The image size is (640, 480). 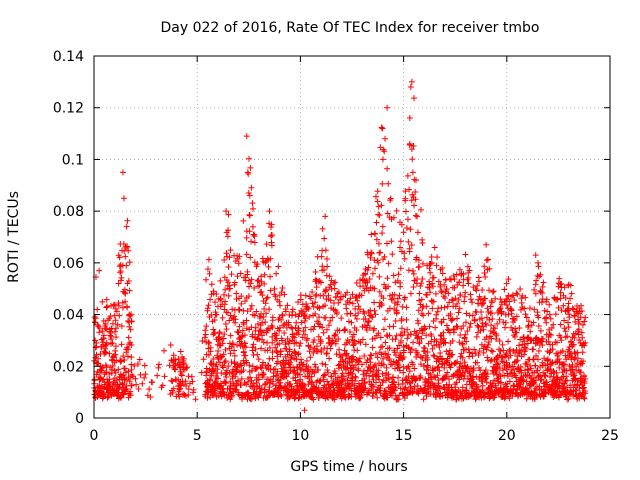 I want to click on x-tick-label: 15, so click(x=404, y=436).